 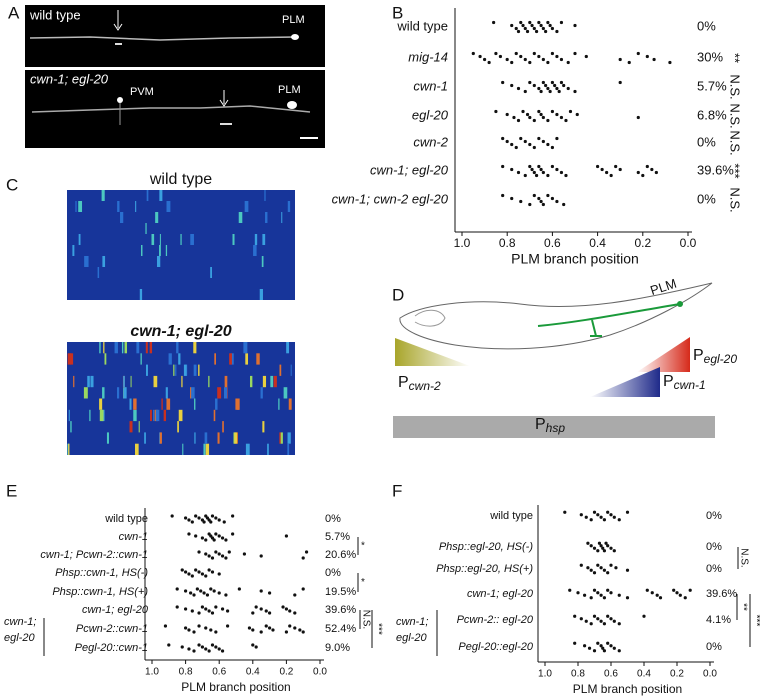 I want to click on significance: N.S., so click(x=735, y=199).